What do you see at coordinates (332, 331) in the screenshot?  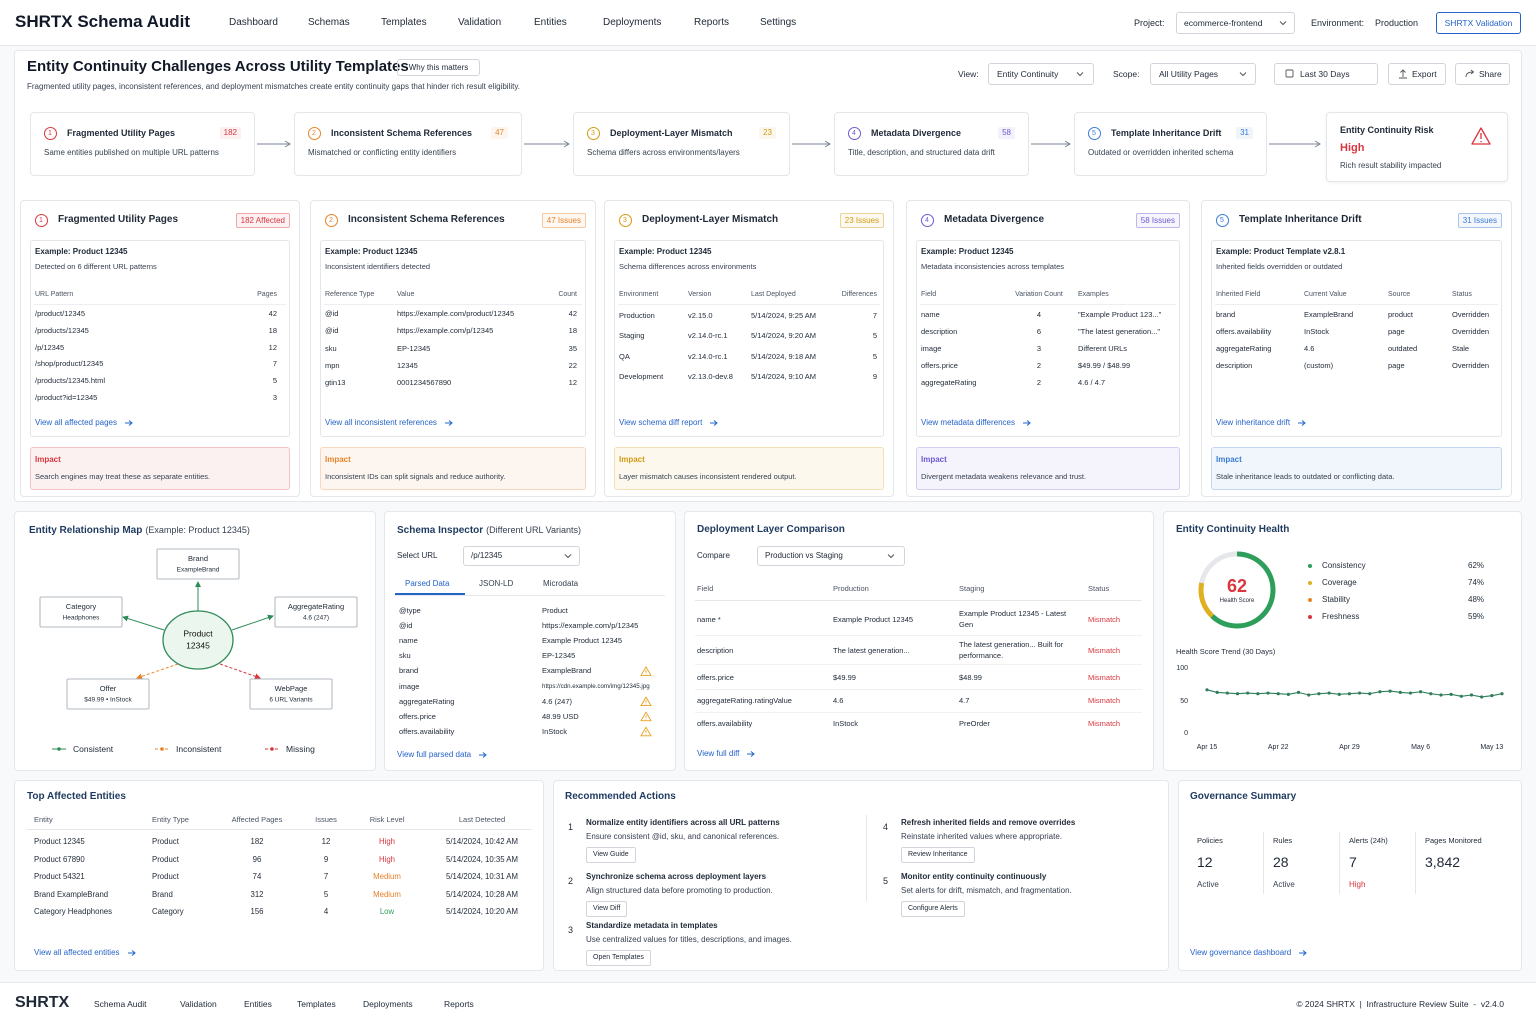 I see `table-cell: @id` at bounding box center [332, 331].